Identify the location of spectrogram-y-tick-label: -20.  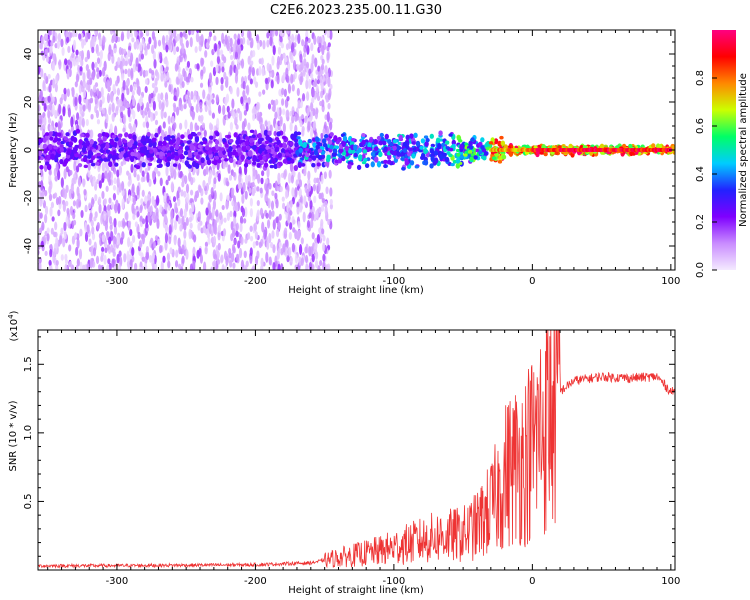
(28, 198).